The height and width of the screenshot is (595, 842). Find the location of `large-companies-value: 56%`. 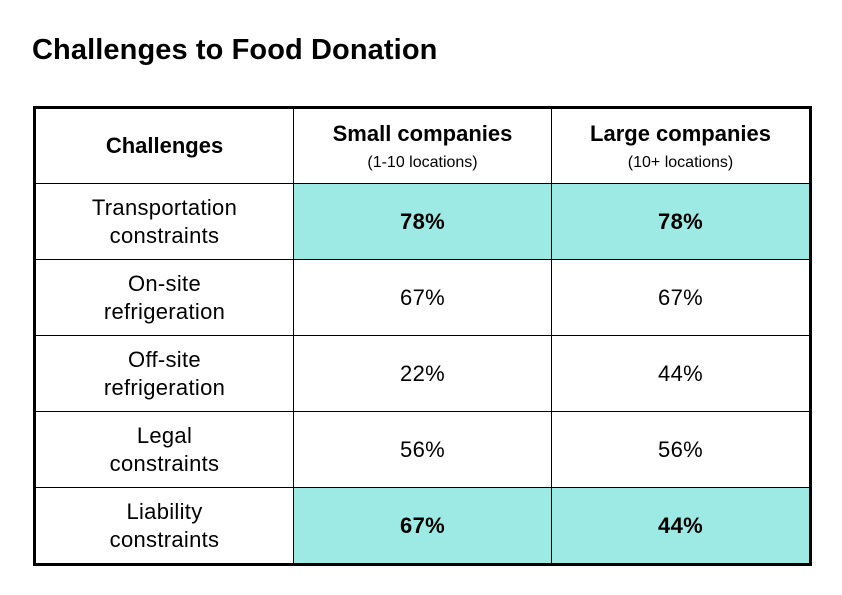

large-companies-value: 56% is located at coordinates (681, 449).